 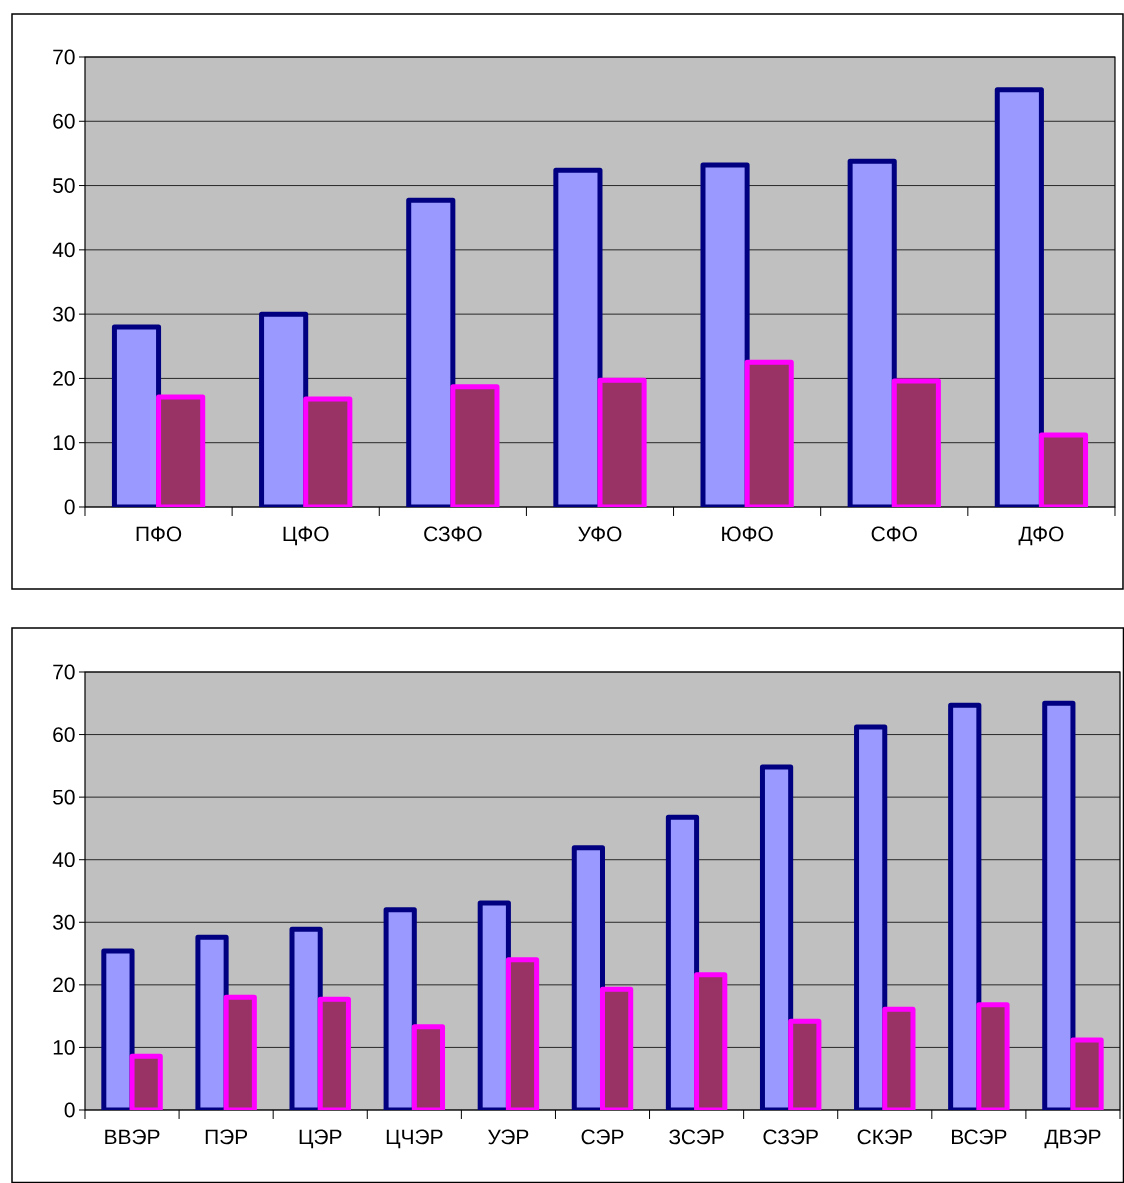 I want to click on x-tick-label: СФО, so click(x=894, y=534).